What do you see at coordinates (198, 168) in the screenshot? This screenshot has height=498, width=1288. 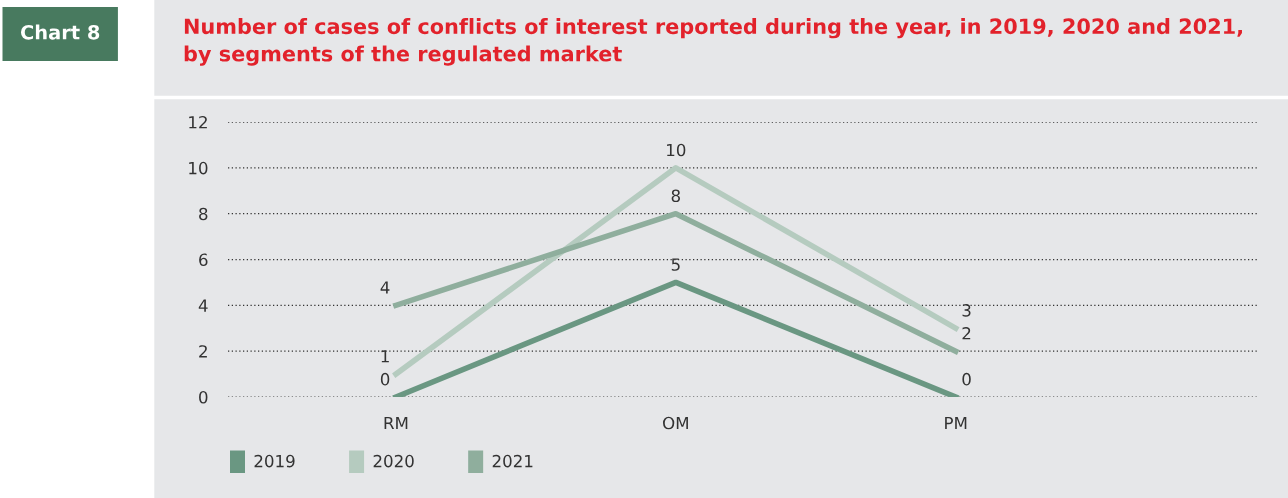 I see `y-tick-label: 10` at bounding box center [198, 168].